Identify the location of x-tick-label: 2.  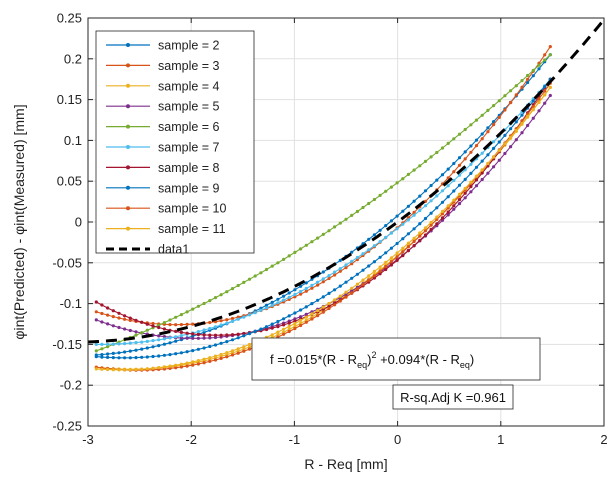
(603, 439).